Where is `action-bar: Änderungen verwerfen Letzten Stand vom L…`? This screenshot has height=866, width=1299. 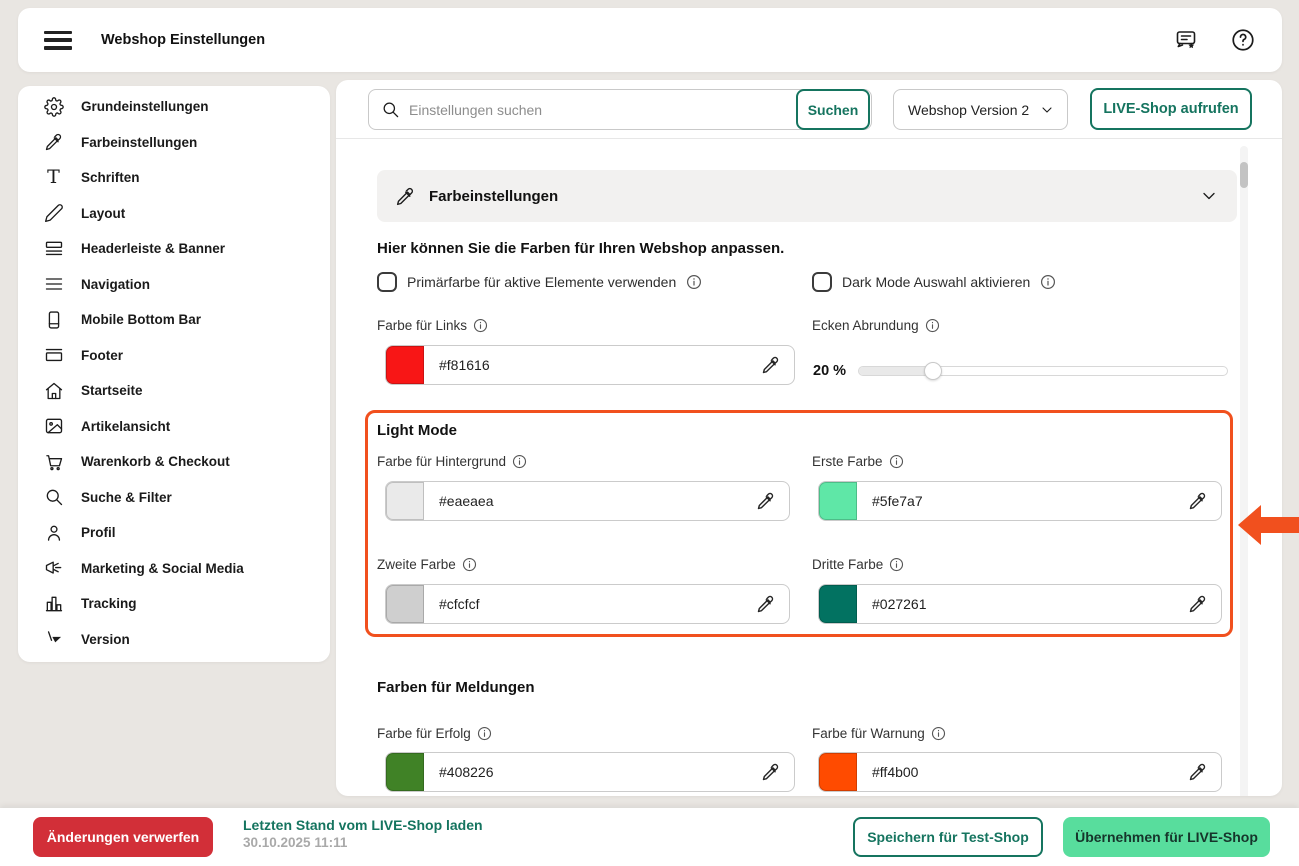 action-bar: Änderungen verwerfen Letzten Stand vom L… is located at coordinates (649, 837).